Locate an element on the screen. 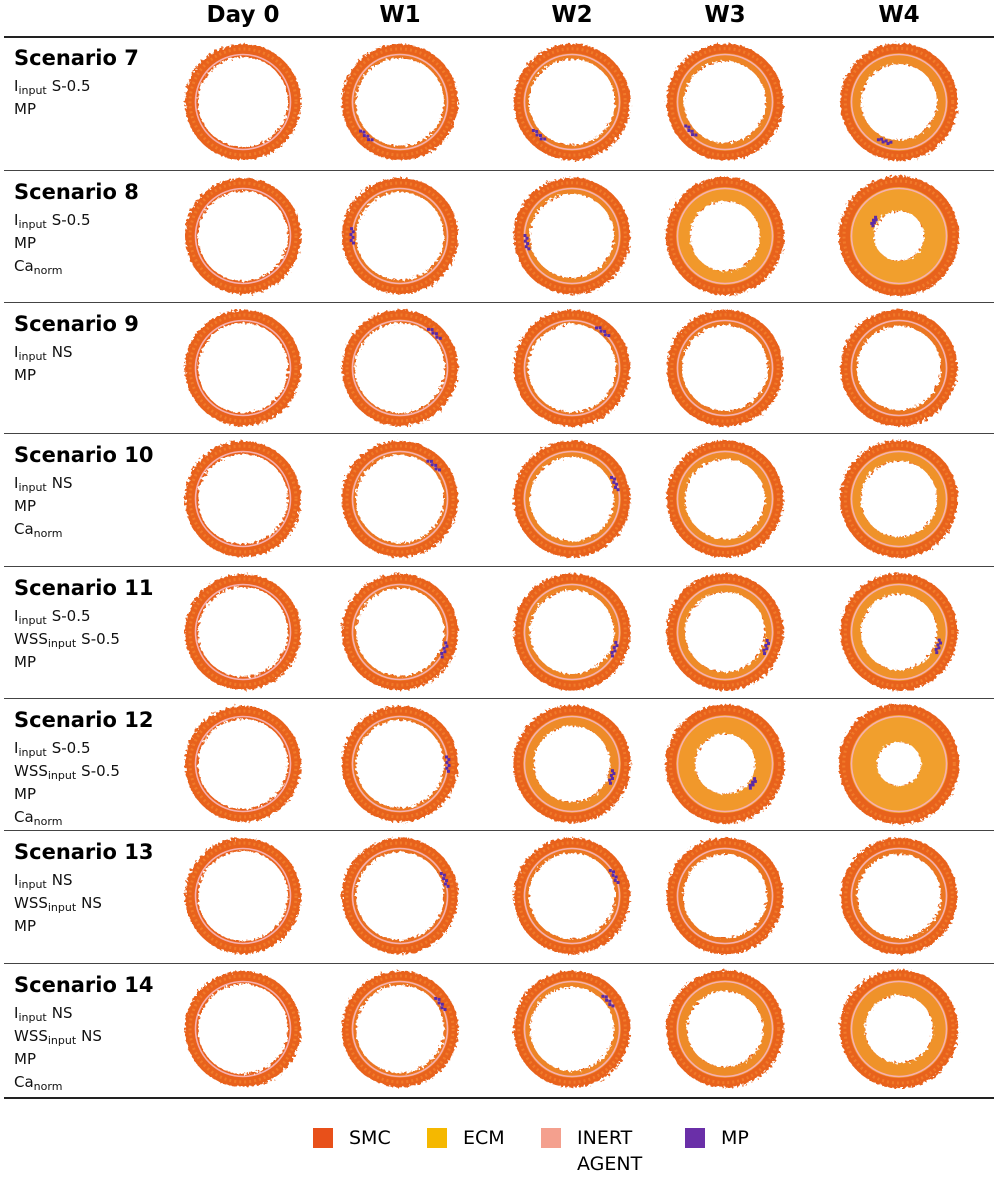  parameter: Iinput S-0.5 is located at coordinates (52, 87).